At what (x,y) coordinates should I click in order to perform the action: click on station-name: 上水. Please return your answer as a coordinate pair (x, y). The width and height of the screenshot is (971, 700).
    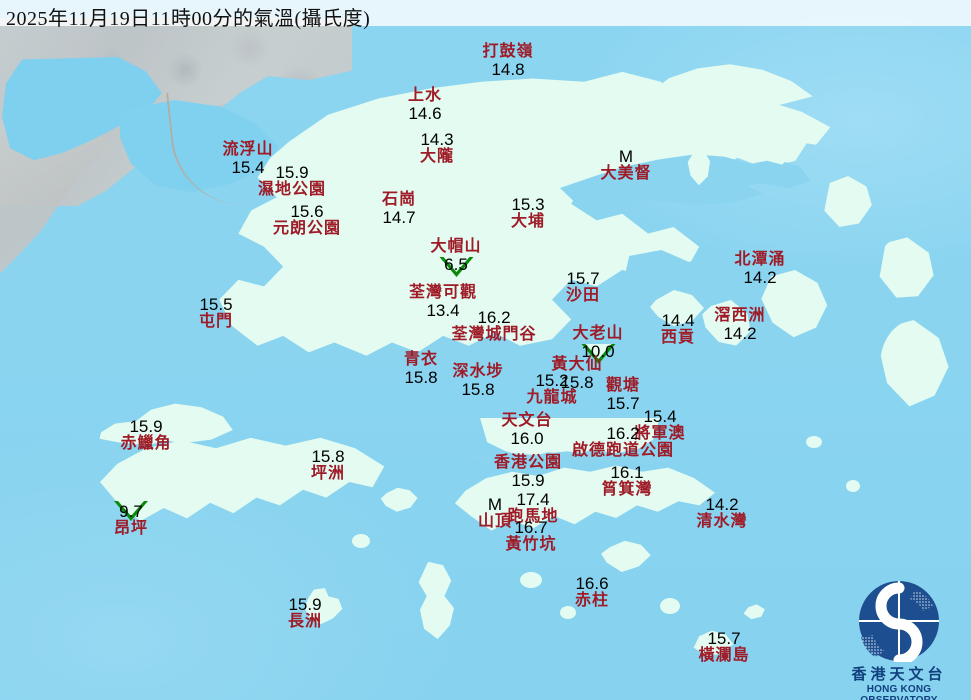
    Looking at the image, I should click on (425, 95).